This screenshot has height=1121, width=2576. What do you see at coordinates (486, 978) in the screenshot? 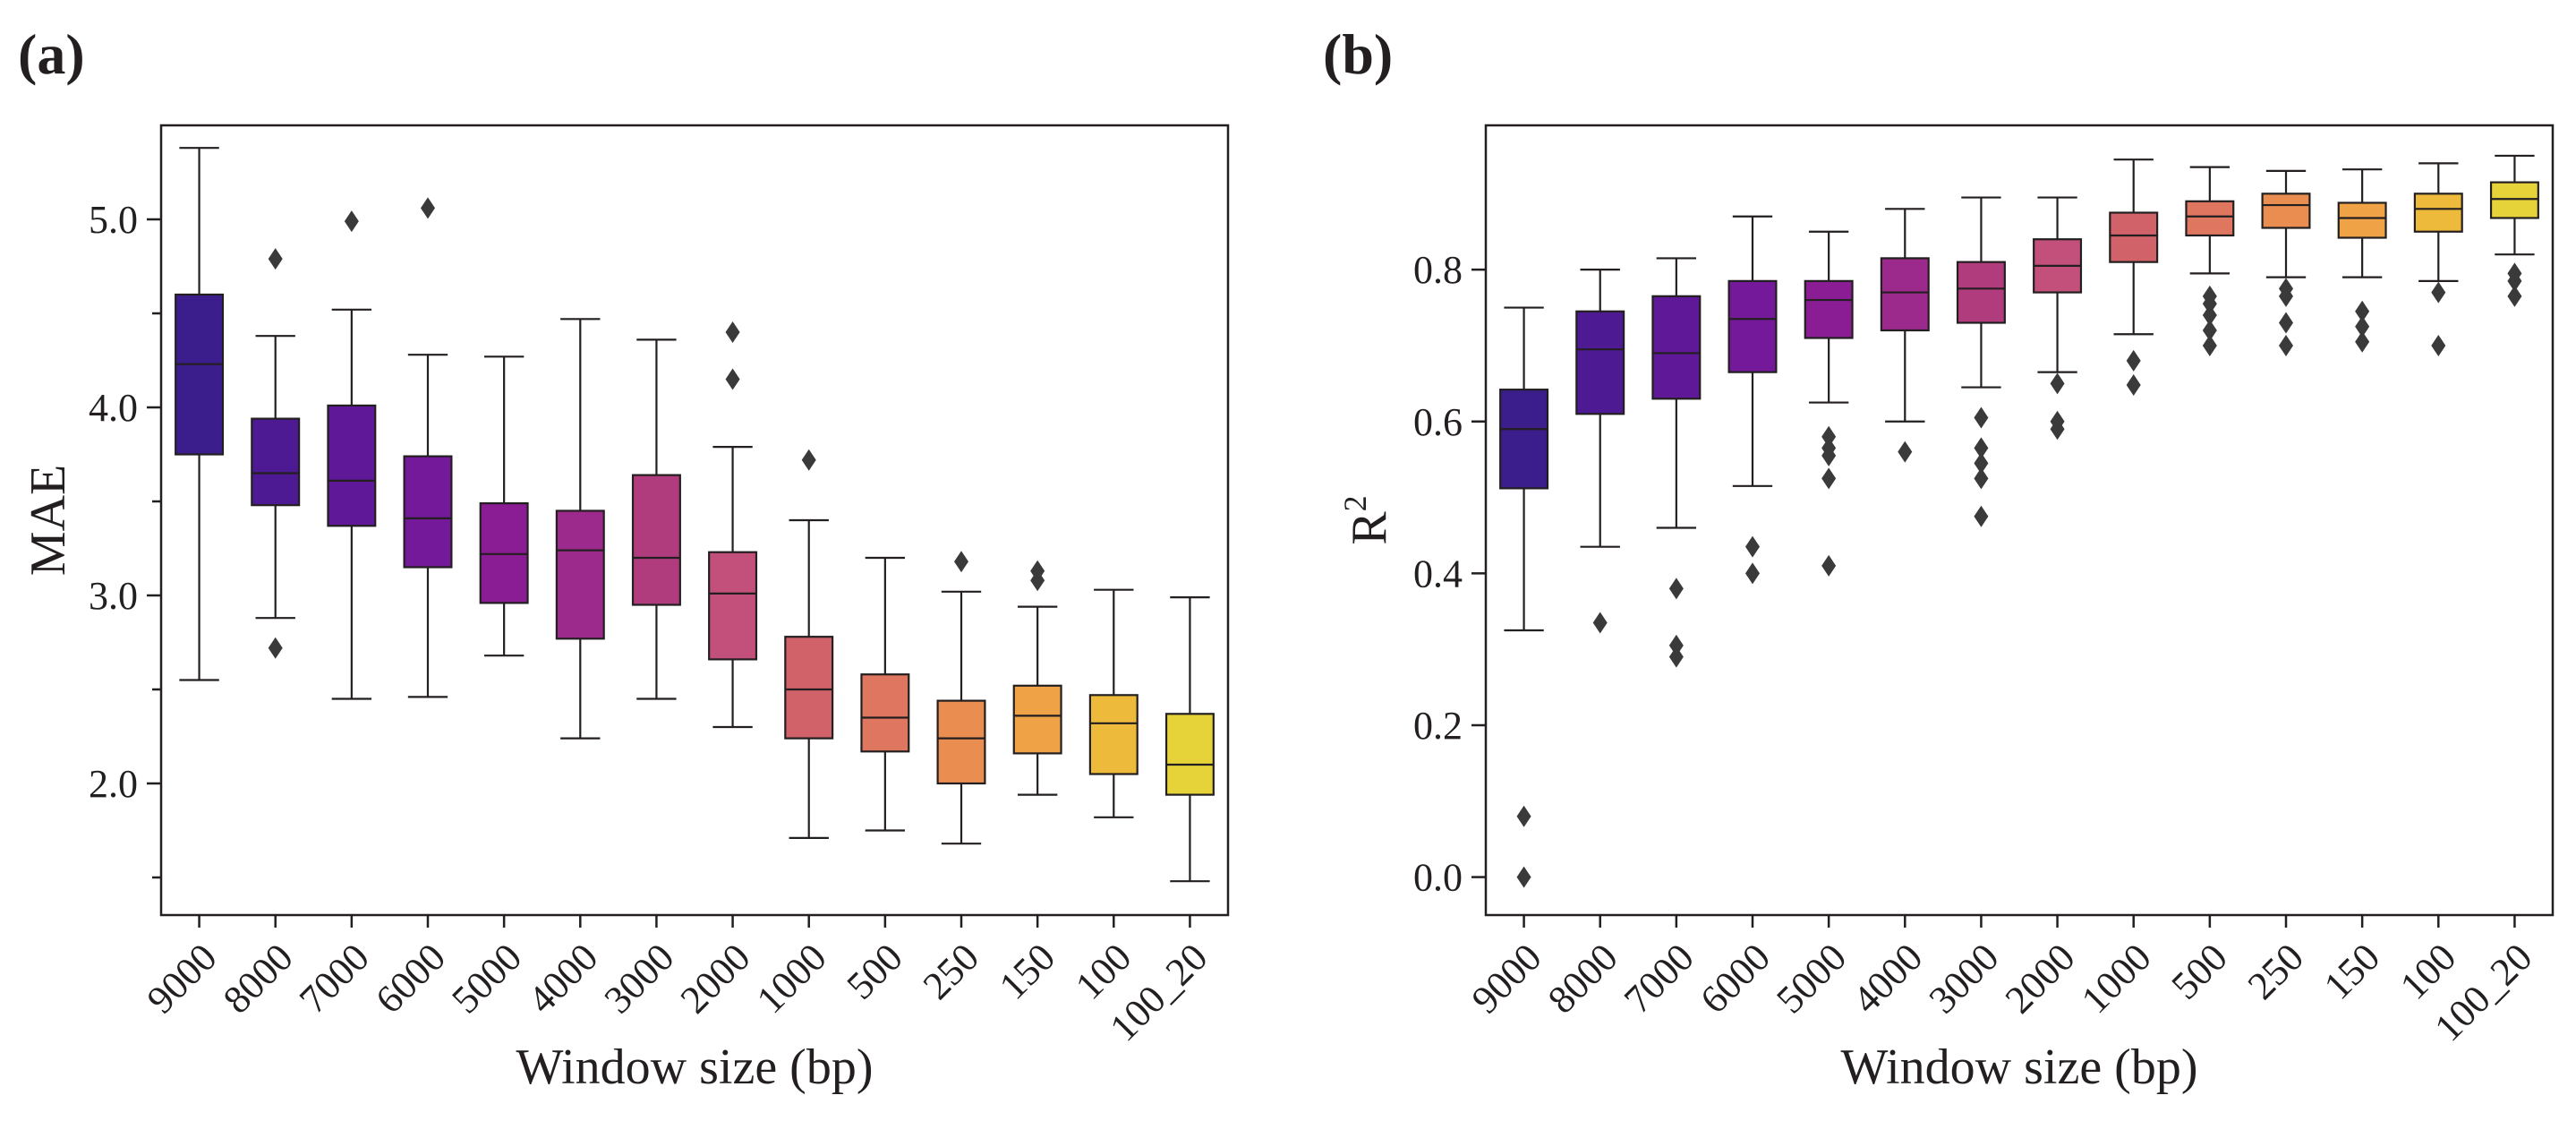
I see `x-tick-label: 5000` at bounding box center [486, 978].